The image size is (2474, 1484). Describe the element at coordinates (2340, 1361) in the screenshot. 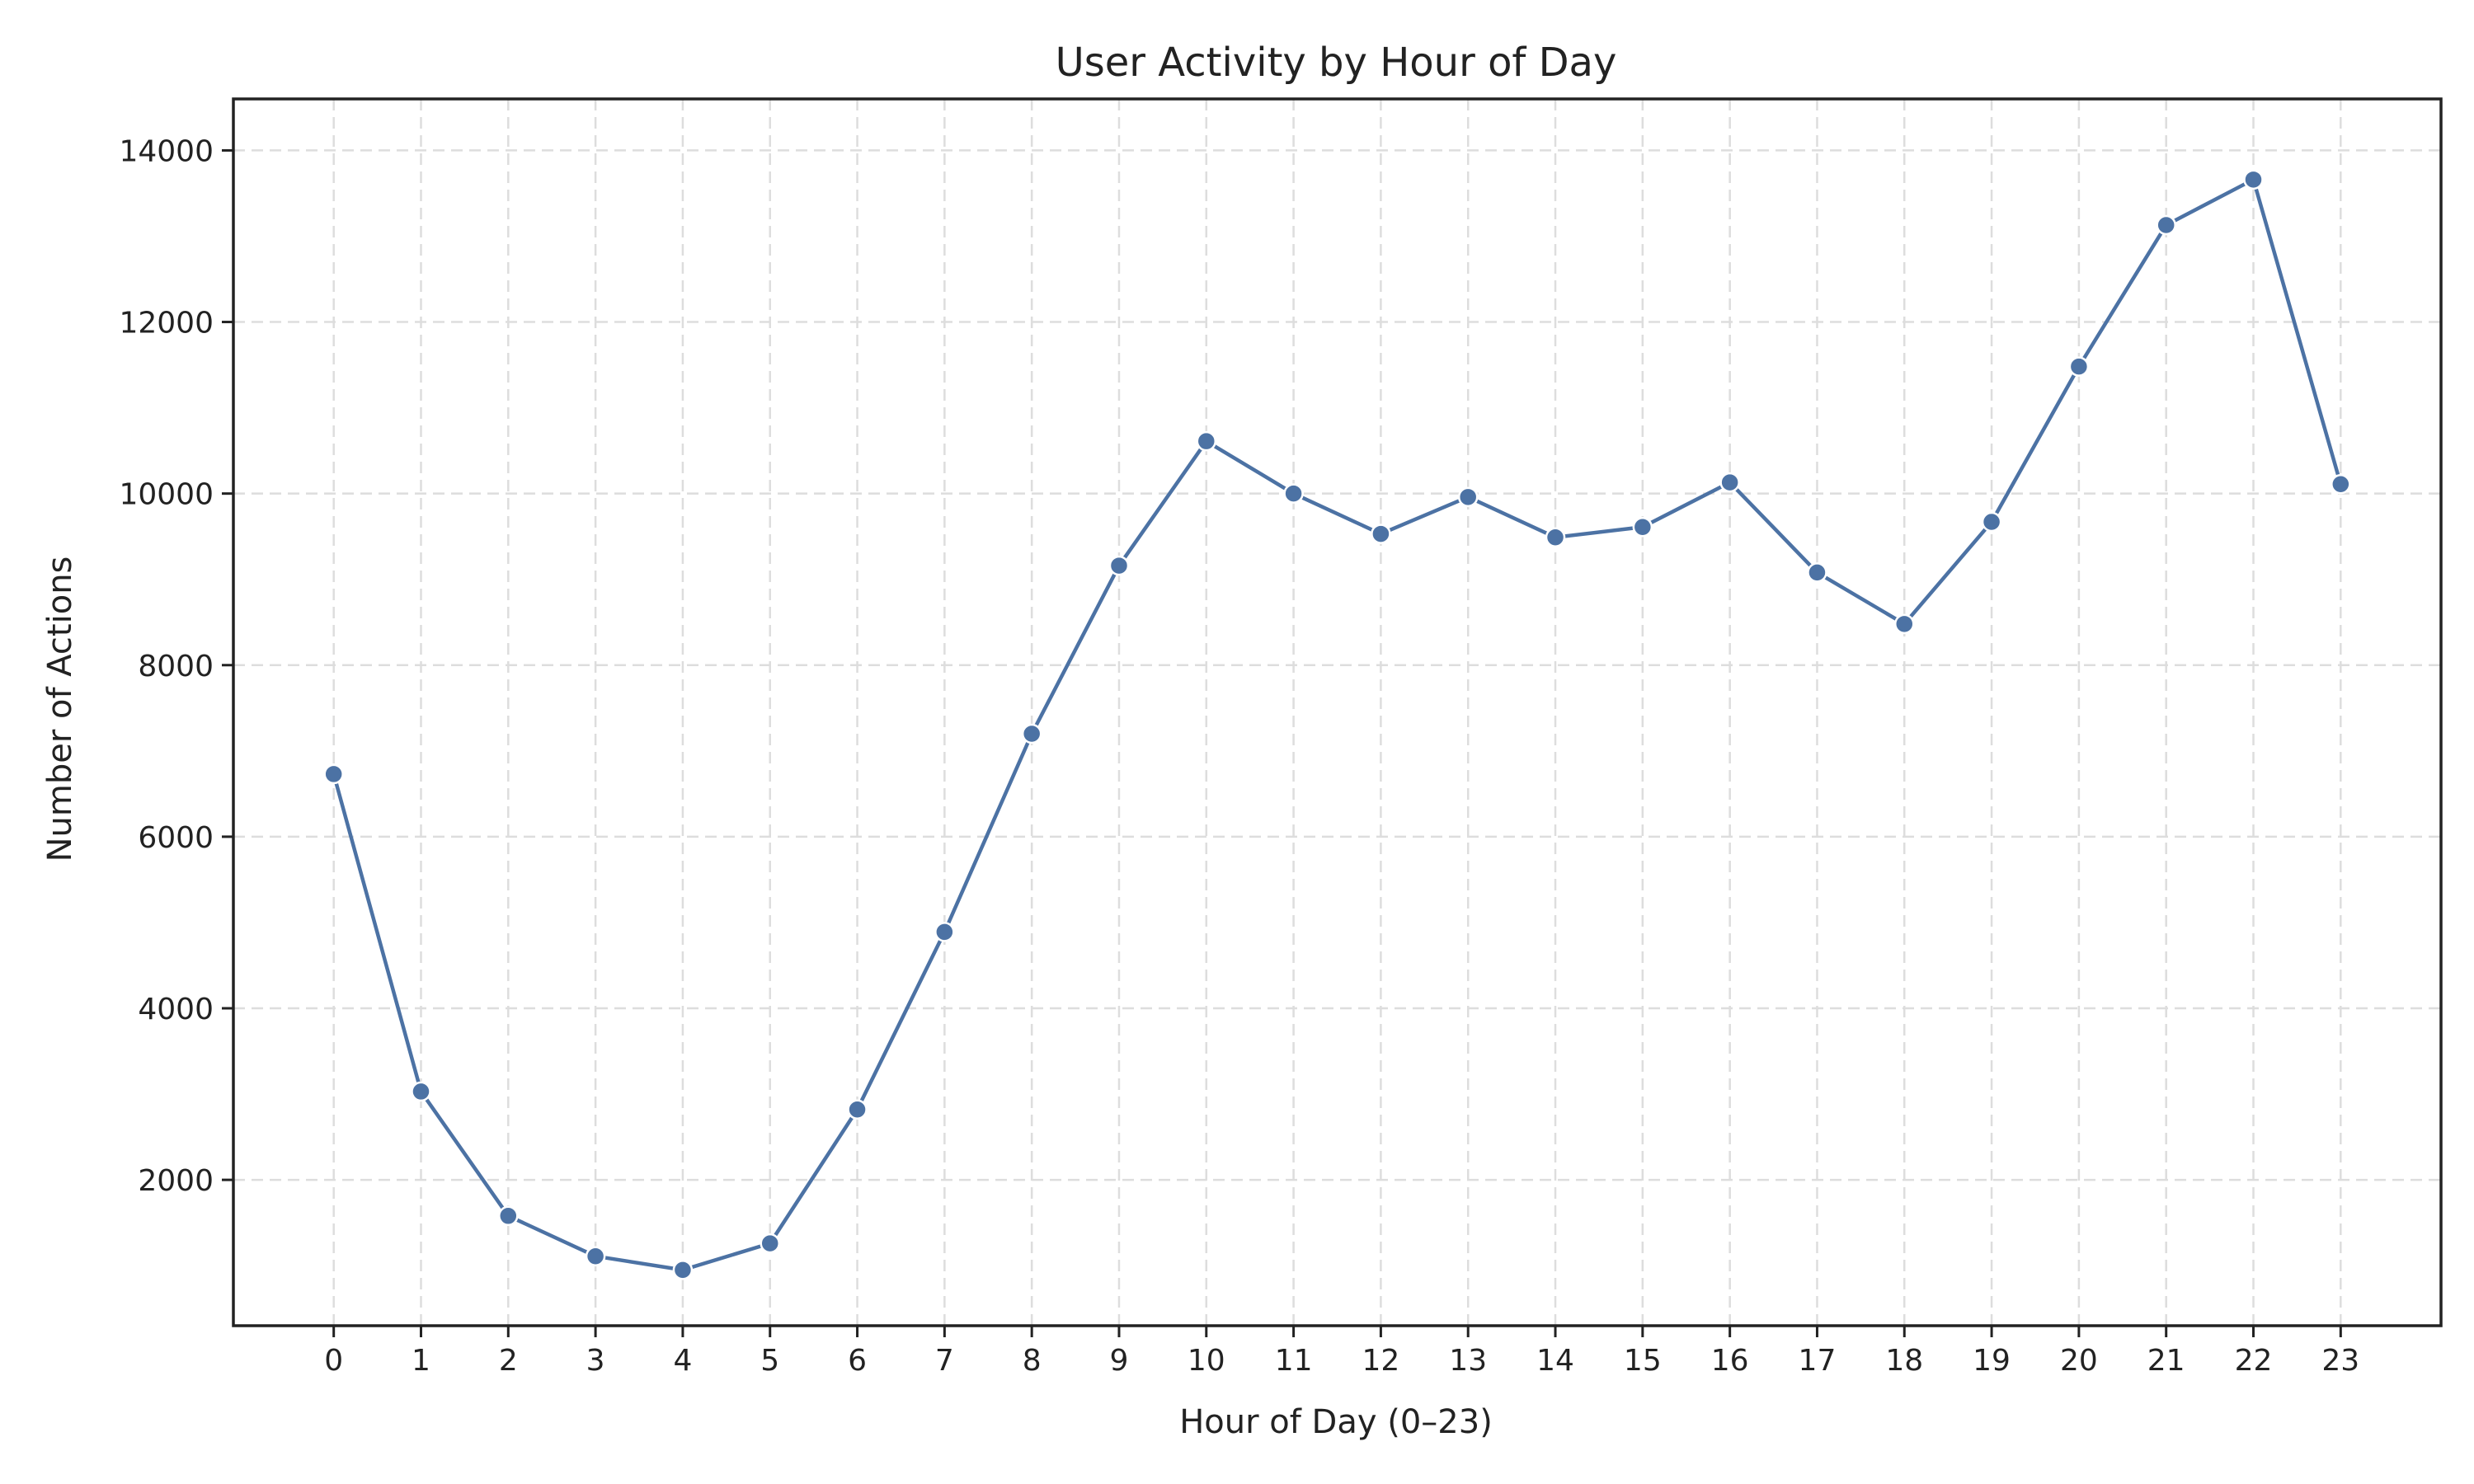

I see `x-tick-label: 23` at that location.